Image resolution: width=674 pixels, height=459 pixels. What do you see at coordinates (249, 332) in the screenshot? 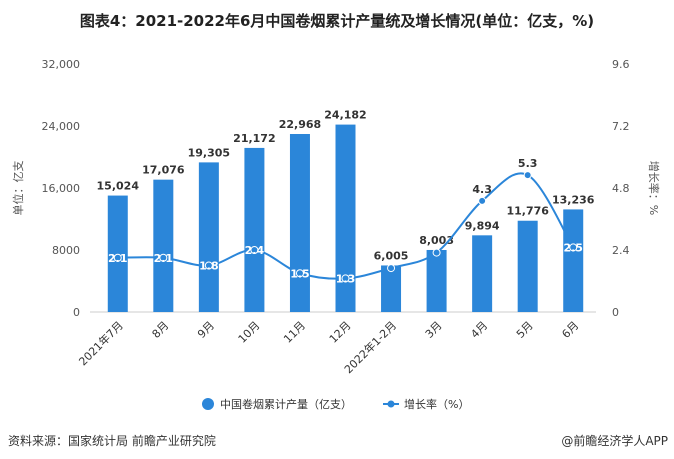
I see `x-tick-label: 10月` at bounding box center [249, 332].